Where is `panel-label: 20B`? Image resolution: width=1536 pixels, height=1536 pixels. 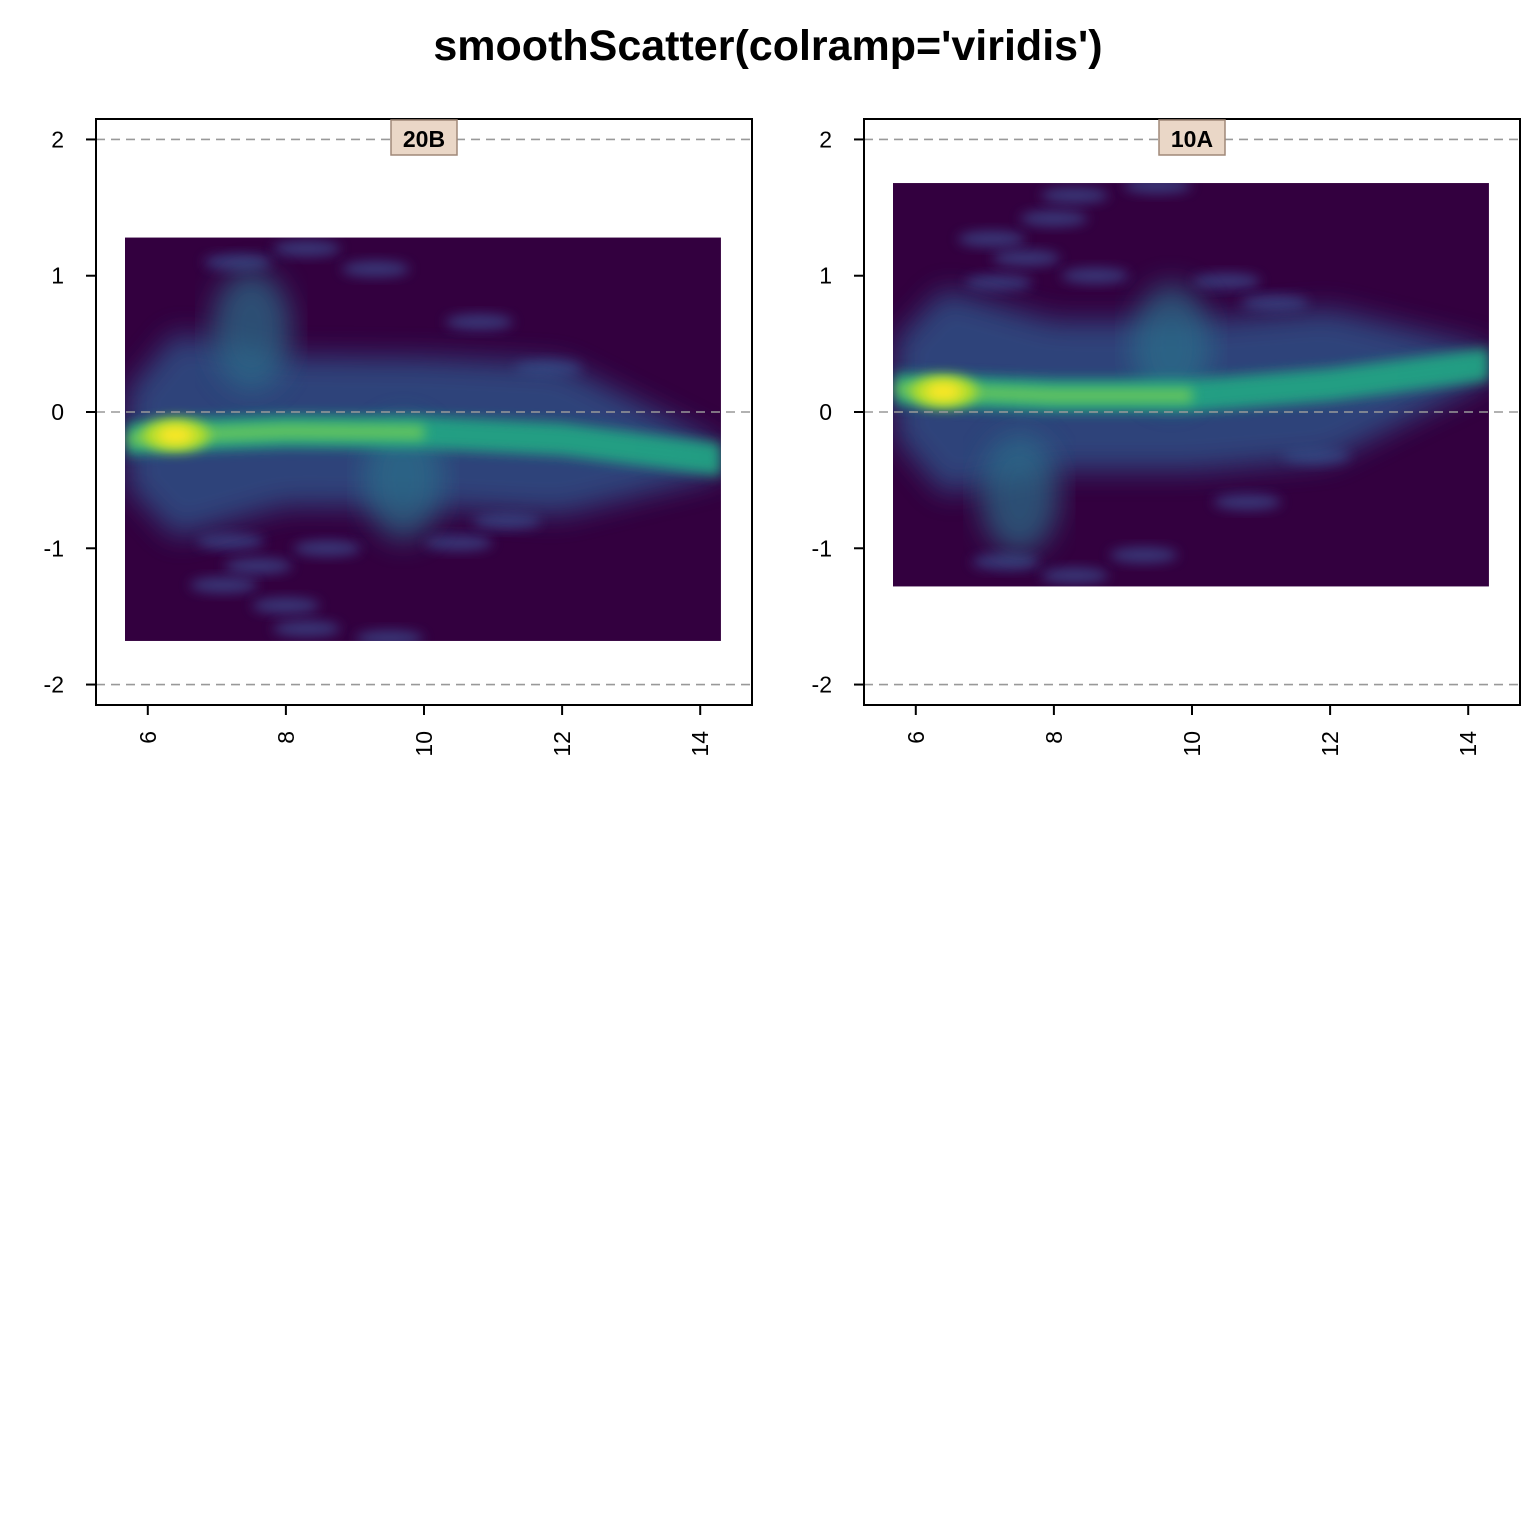 panel-label: 20B is located at coordinates (424, 139).